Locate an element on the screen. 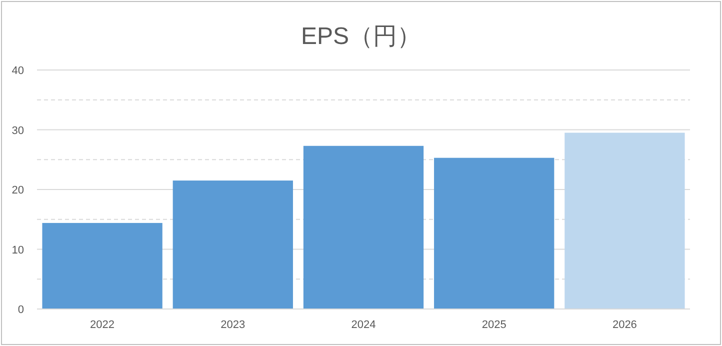  chart-title: EPS（円） is located at coordinates (361, 36).